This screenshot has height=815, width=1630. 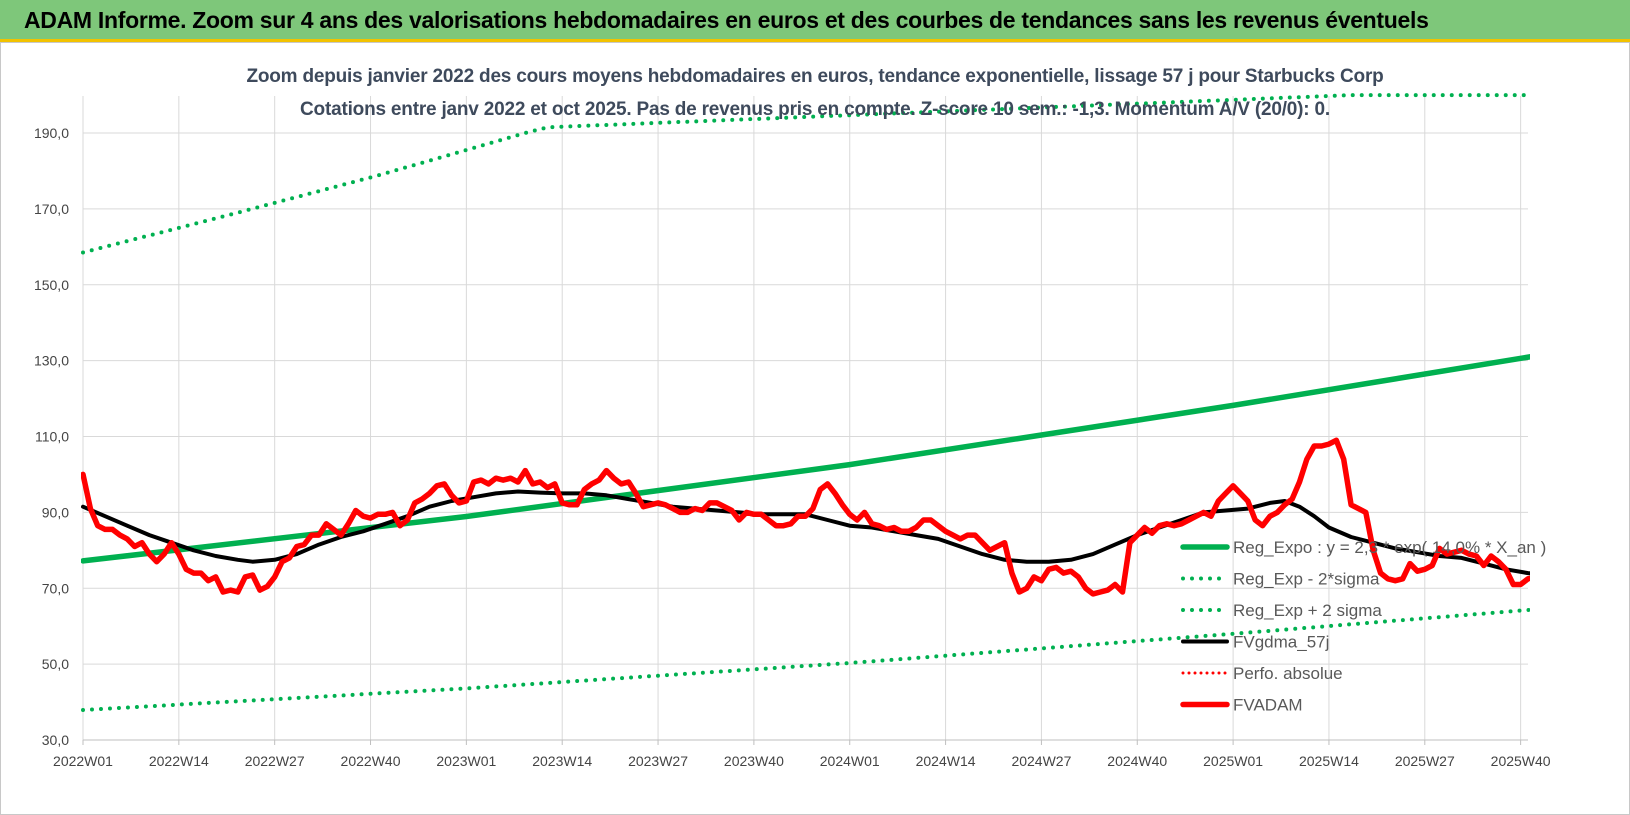 I want to click on y-tick-label: 110,0, so click(x=52, y=437).